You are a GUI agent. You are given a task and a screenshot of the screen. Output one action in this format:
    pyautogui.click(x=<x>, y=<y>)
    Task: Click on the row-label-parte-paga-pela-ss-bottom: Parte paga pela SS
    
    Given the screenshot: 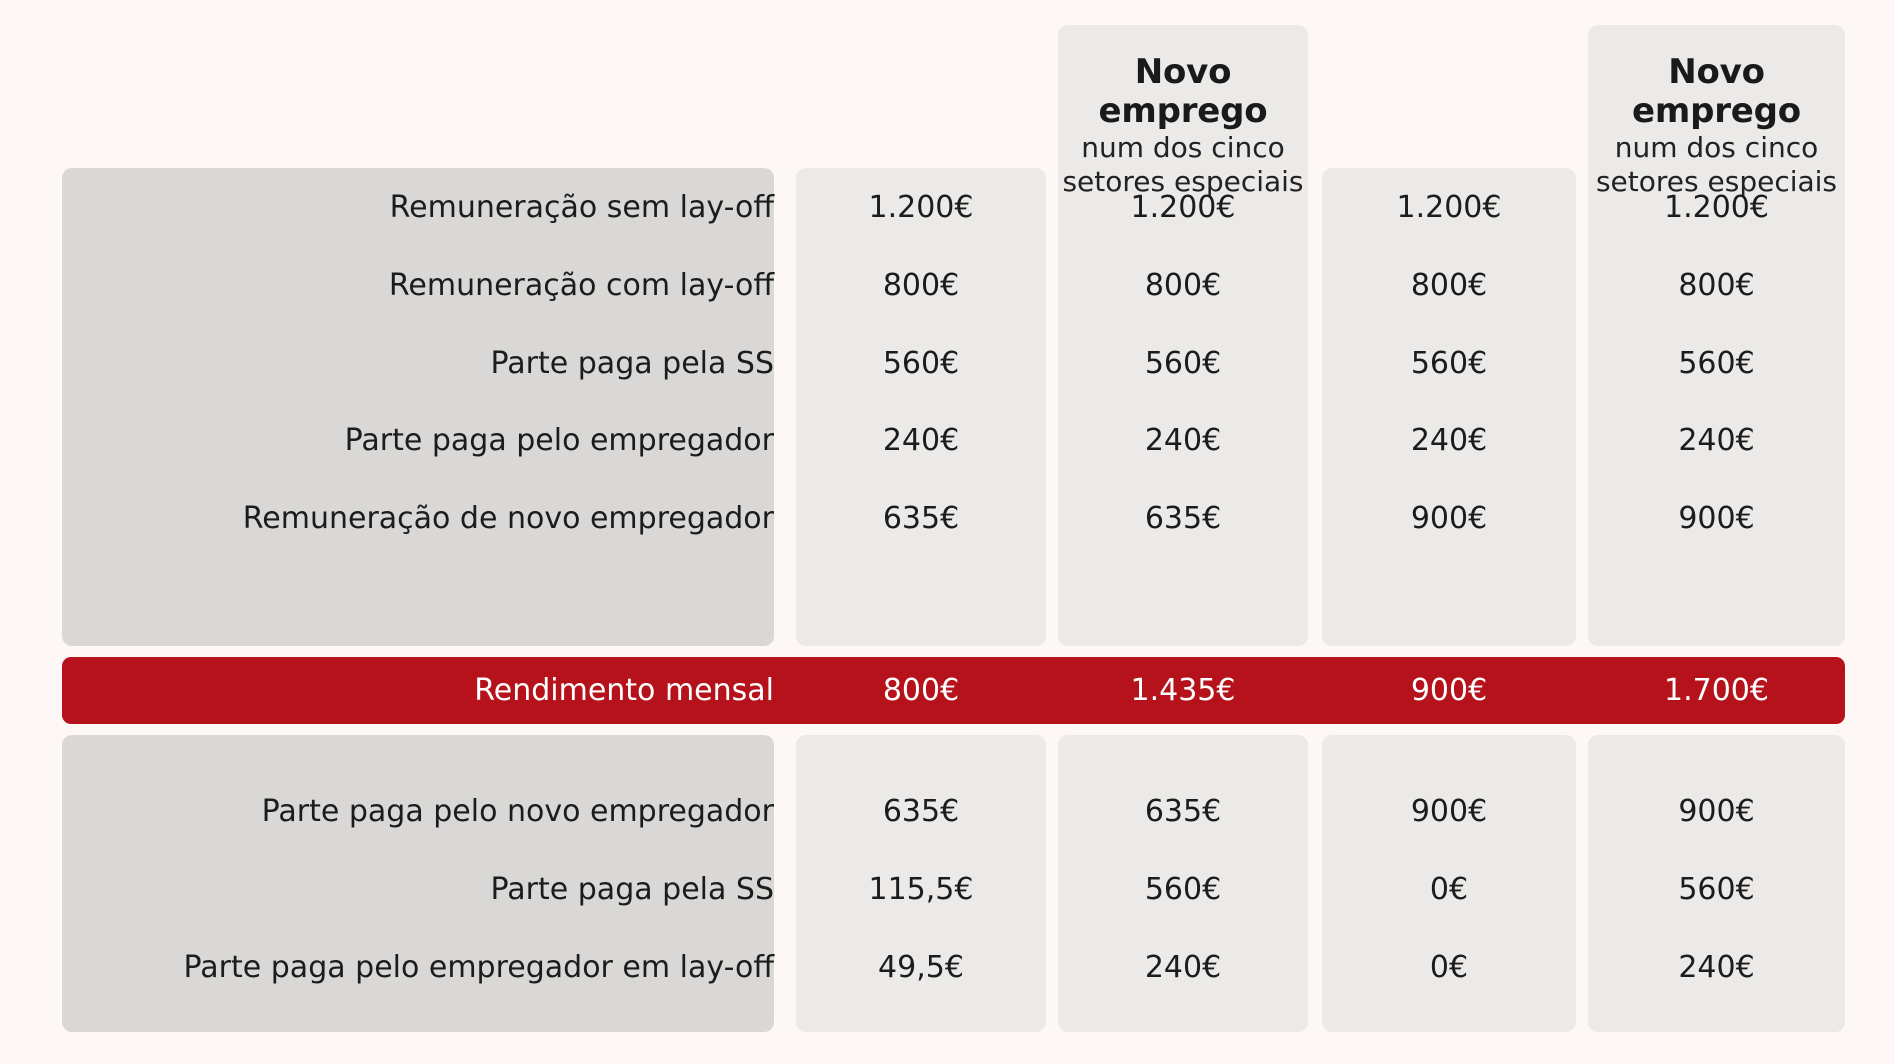 What is the action you would take?
    pyautogui.click(x=632, y=889)
    